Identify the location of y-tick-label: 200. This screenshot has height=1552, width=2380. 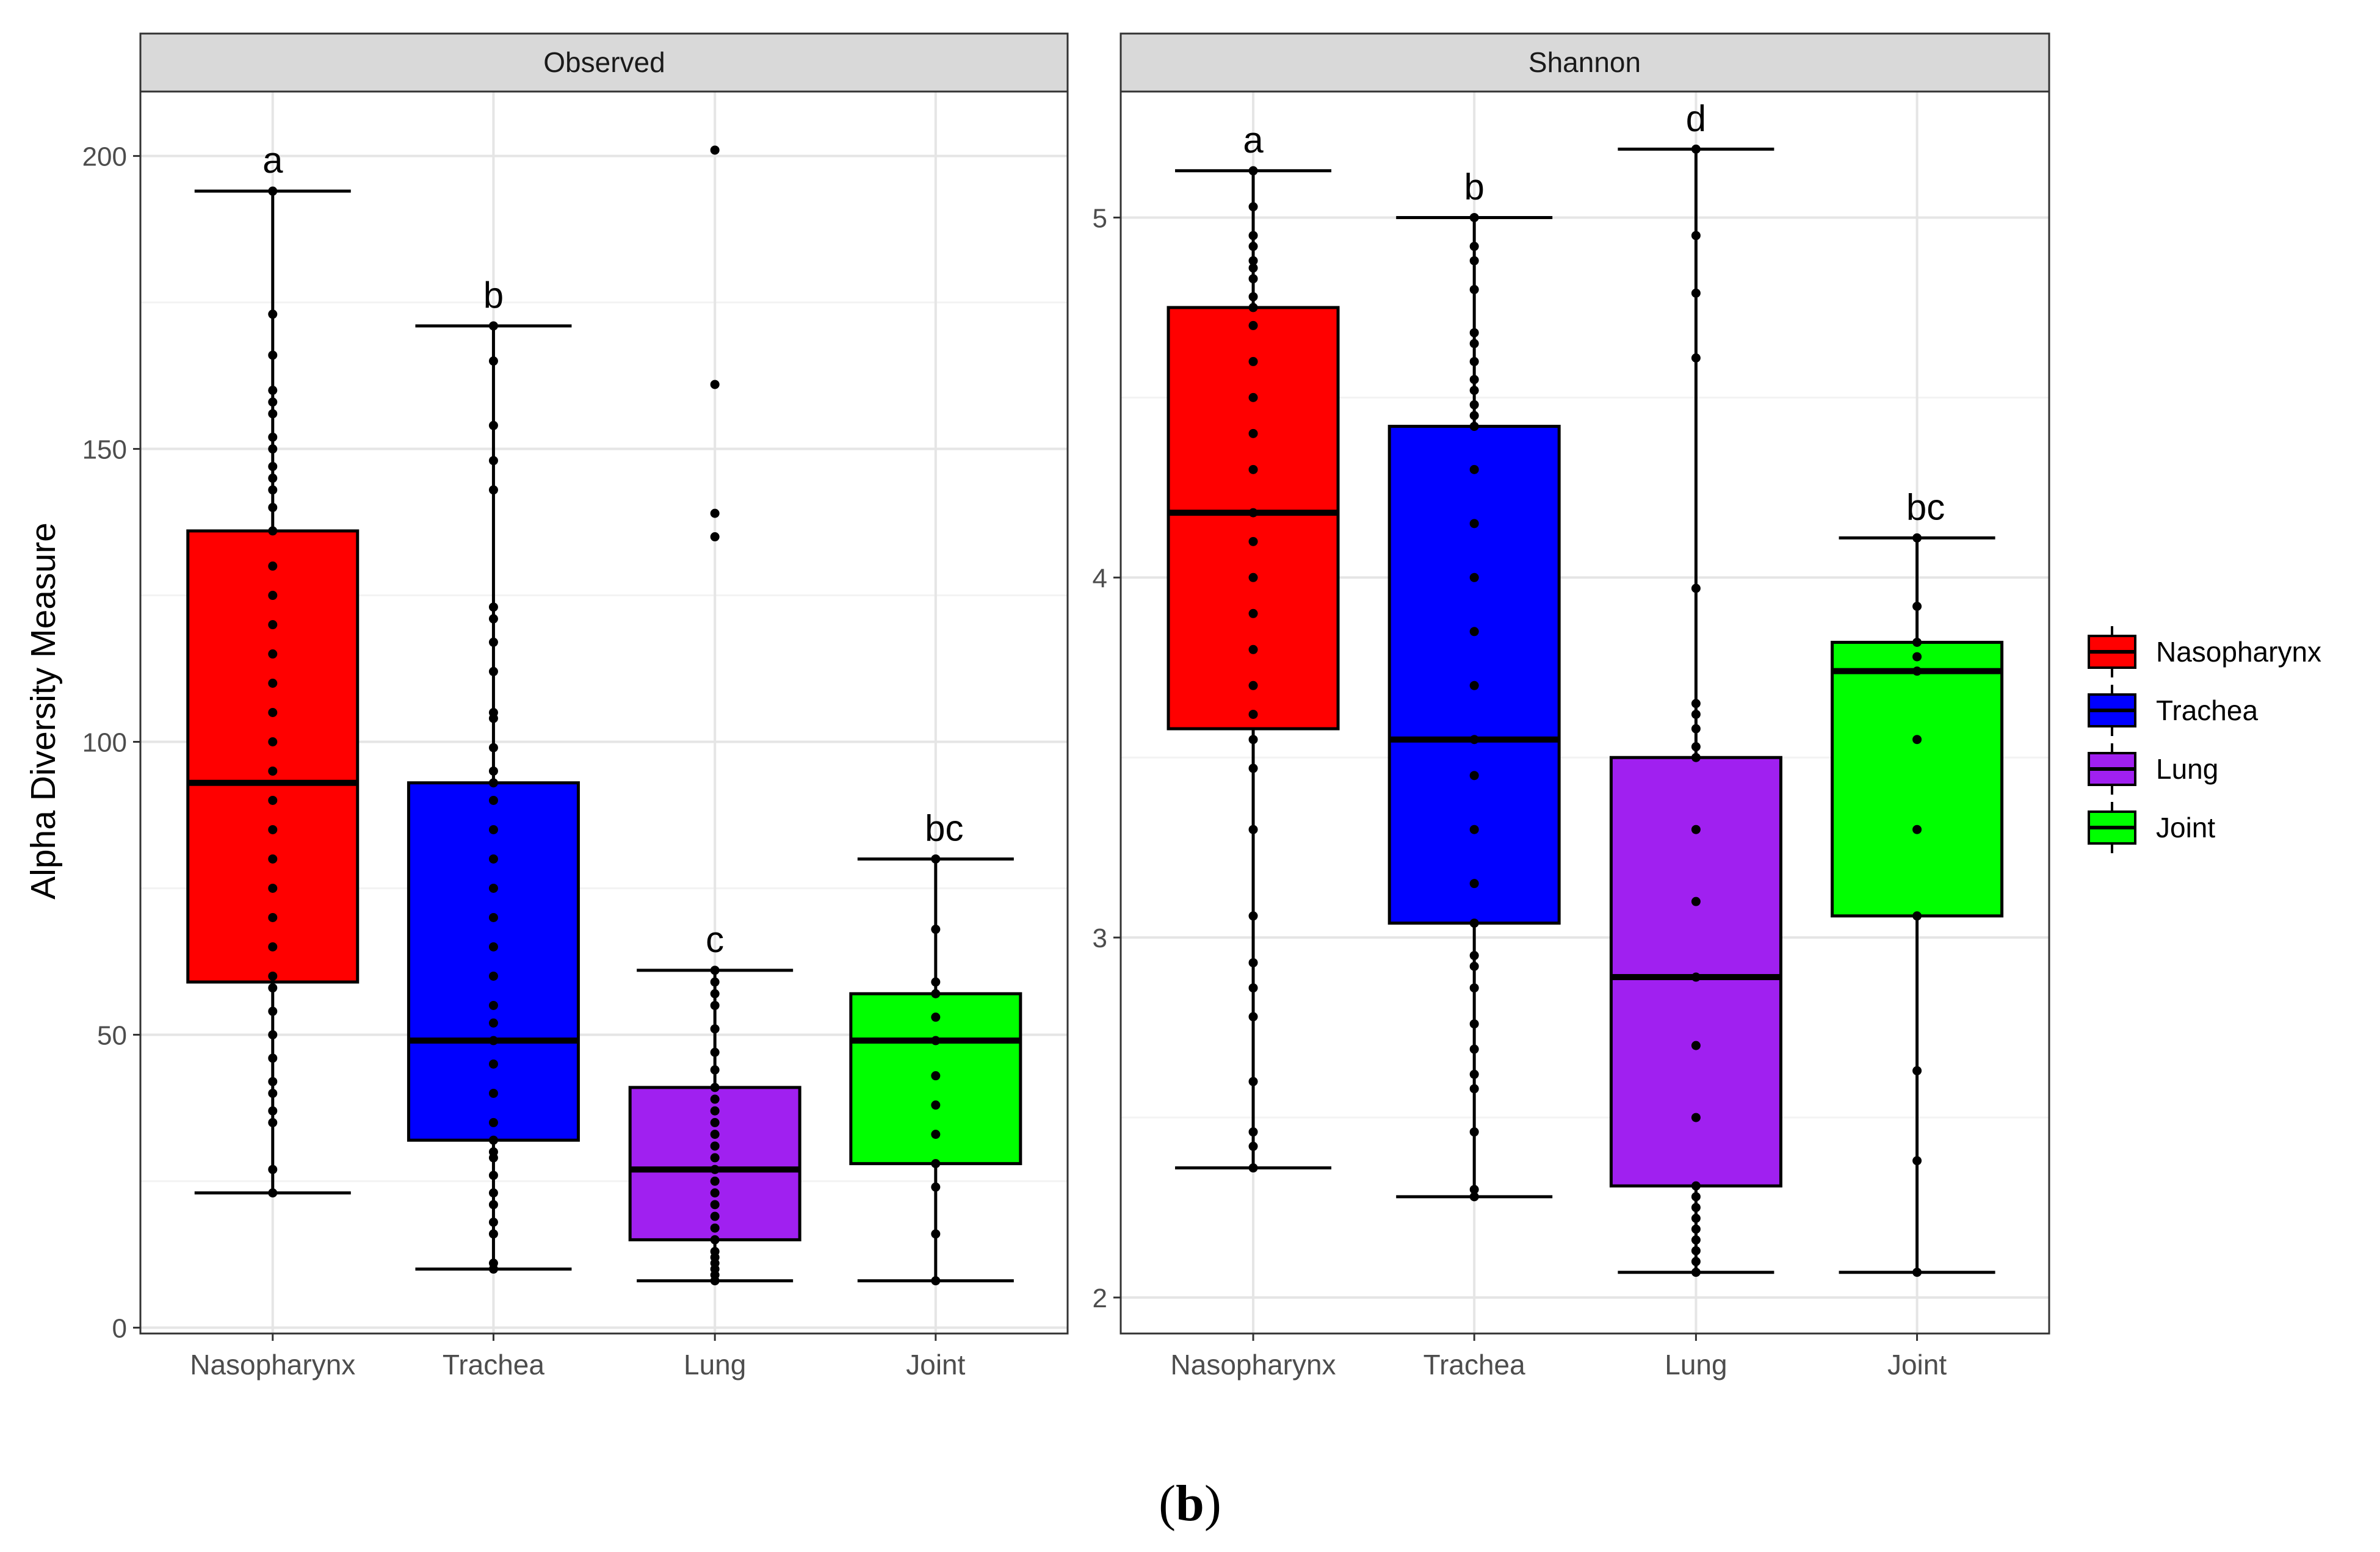
(104, 157).